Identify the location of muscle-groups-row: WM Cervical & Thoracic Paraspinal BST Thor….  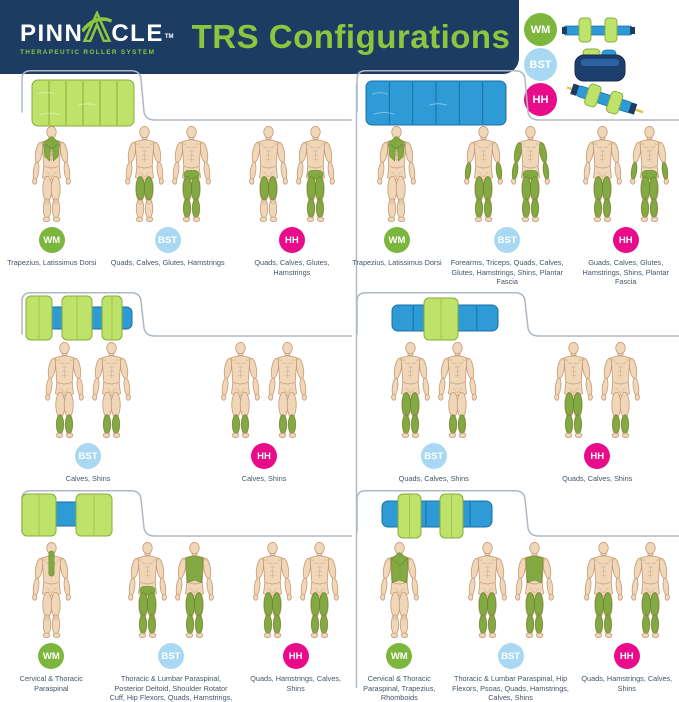
(176, 622).